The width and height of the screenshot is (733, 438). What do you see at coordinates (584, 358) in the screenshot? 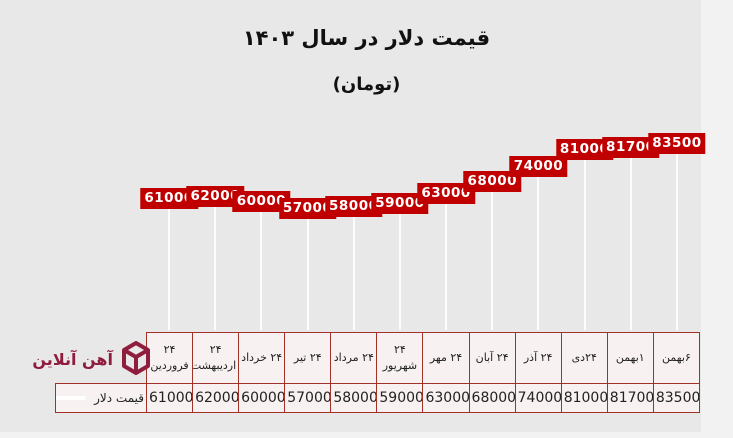
I see `month-header-cell: ۲۴دی` at bounding box center [584, 358].